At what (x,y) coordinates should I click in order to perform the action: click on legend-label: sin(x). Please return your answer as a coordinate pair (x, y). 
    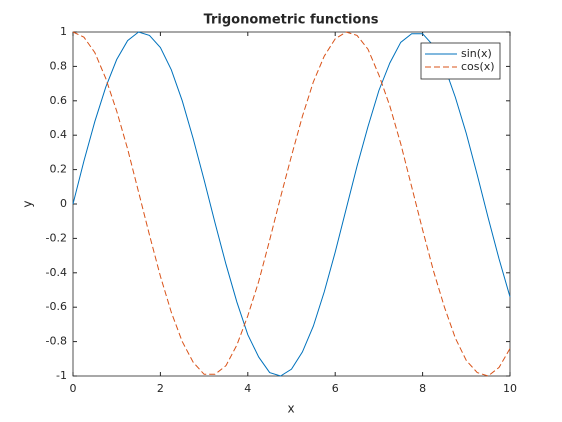
    Looking at the image, I should click on (476, 53).